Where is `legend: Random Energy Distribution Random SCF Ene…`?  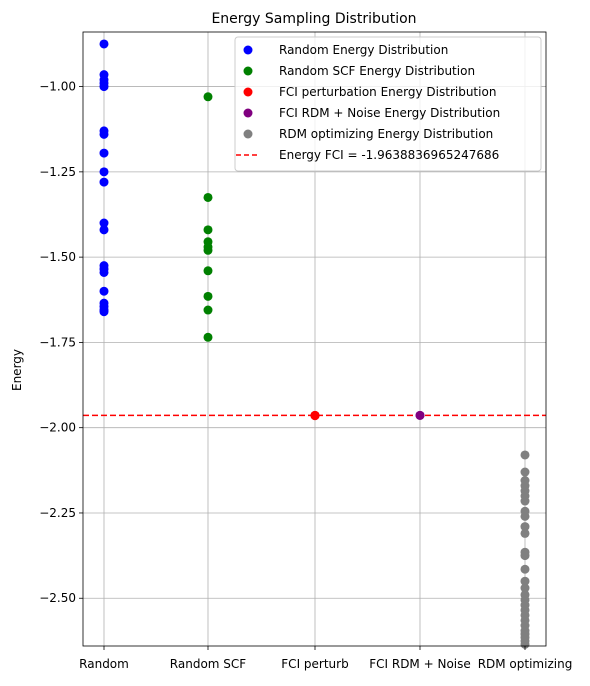
legend: Random Energy Distribution Random SCF Ene… is located at coordinates (388, 104).